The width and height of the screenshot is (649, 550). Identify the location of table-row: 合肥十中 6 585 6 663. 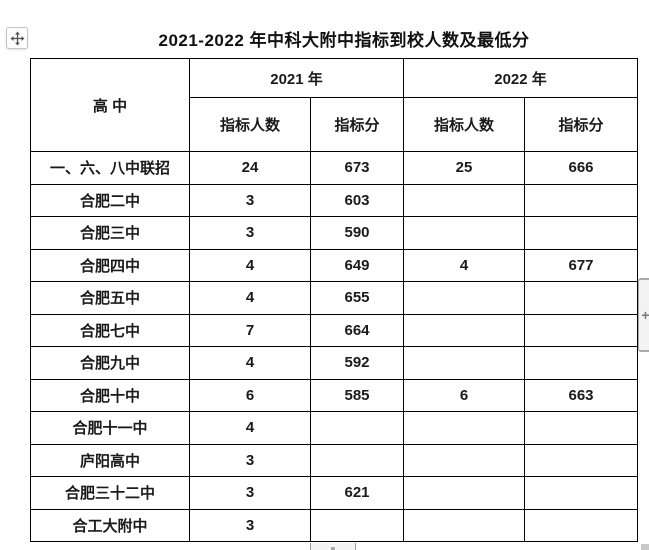
(334, 395).